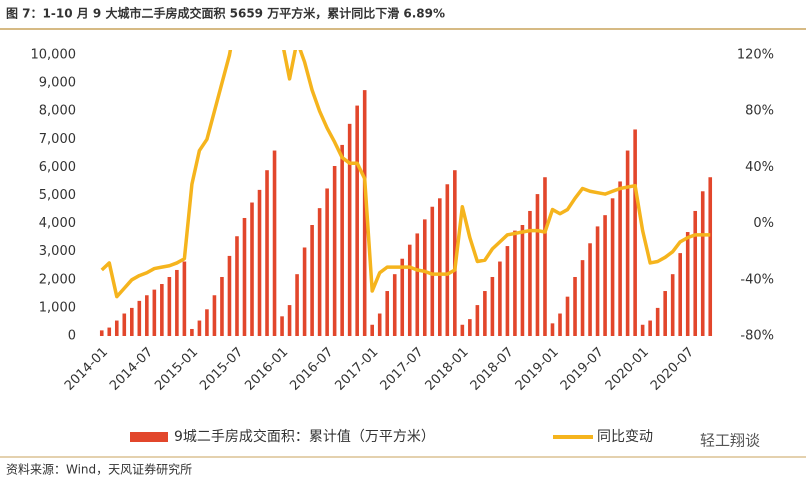  What do you see at coordinates (266, 369) in the screenshot?
I see `x-tick-label: 2016-01` at bounding box center [266, 369].